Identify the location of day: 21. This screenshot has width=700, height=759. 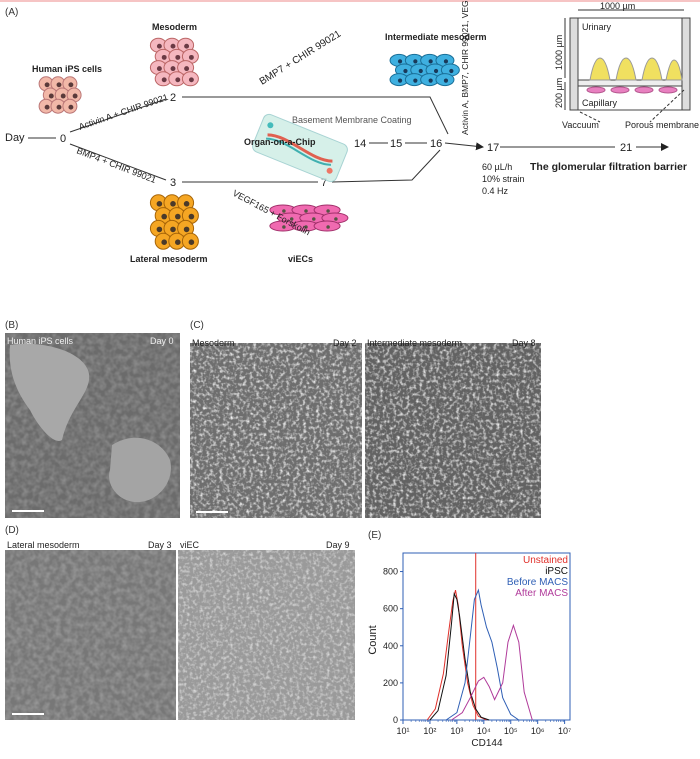
(626, 148).